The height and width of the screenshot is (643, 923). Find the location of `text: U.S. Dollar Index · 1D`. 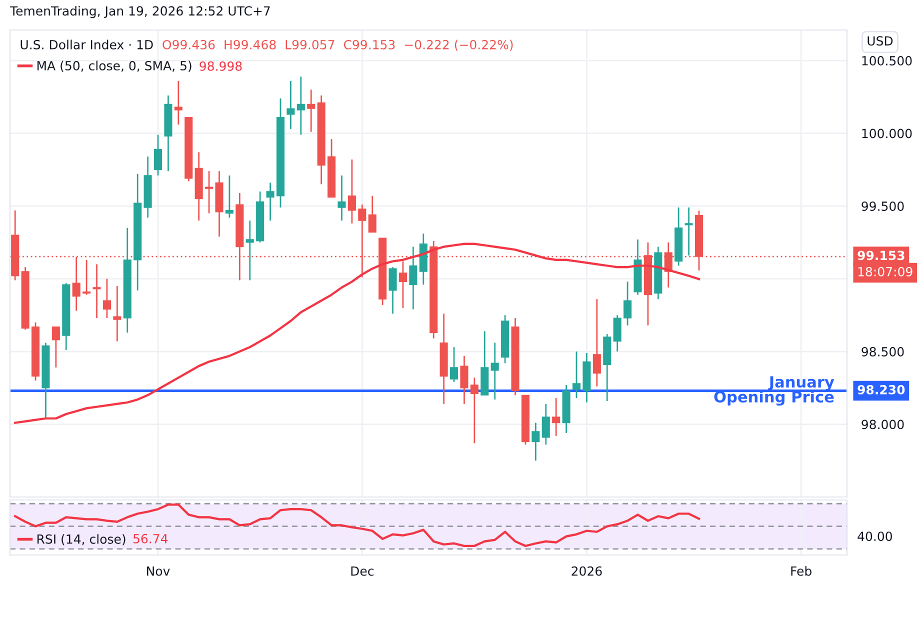

text: U.S. Dollar Index · 1D is located at coordinates (86, 45).